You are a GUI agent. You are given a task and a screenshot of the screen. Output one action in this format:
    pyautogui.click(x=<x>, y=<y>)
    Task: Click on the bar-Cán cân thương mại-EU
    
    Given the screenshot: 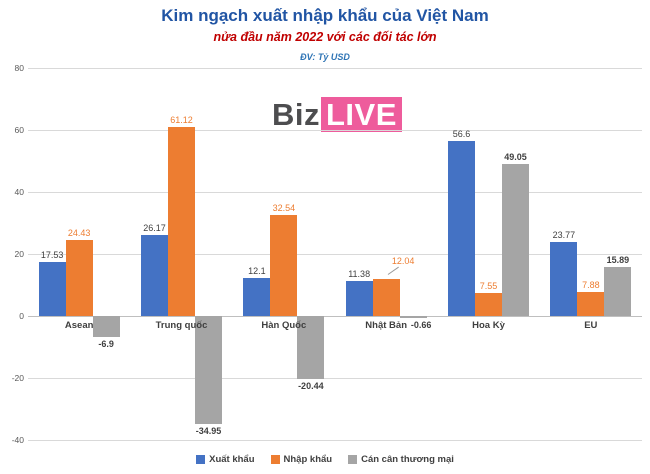 What is the action you would take?
    pyautogui.click(x=618, y=291)
    